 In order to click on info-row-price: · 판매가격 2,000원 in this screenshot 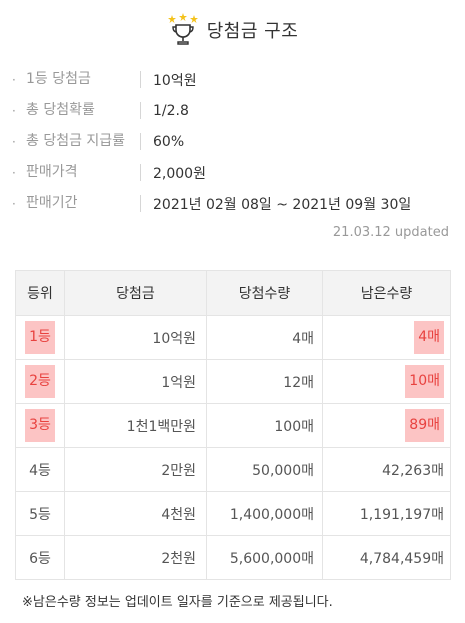, I will do `click(232, 172)`.